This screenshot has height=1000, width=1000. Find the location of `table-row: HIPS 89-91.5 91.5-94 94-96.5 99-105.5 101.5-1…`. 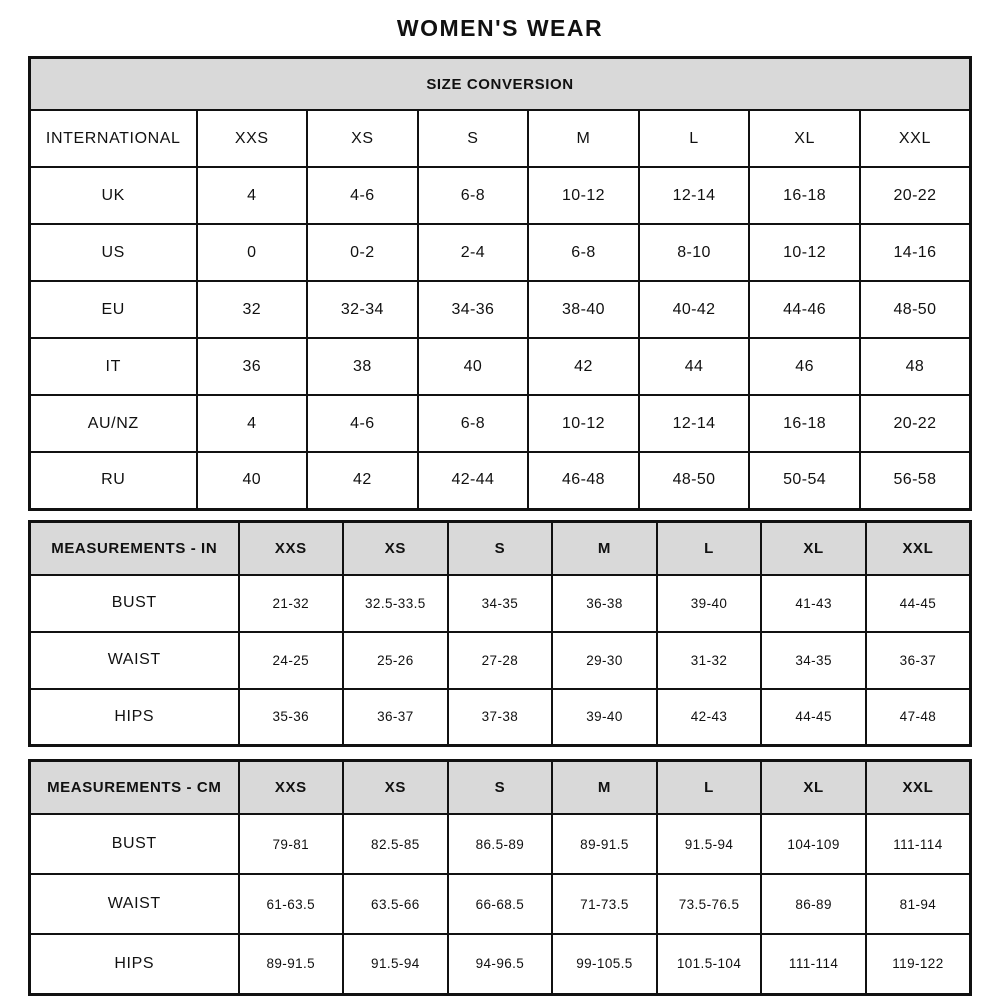

table-row: HIPS 89-91.5 91.5-94 94-96.5 99-105.5 101.5-1… is located at coordinates (500, 964).